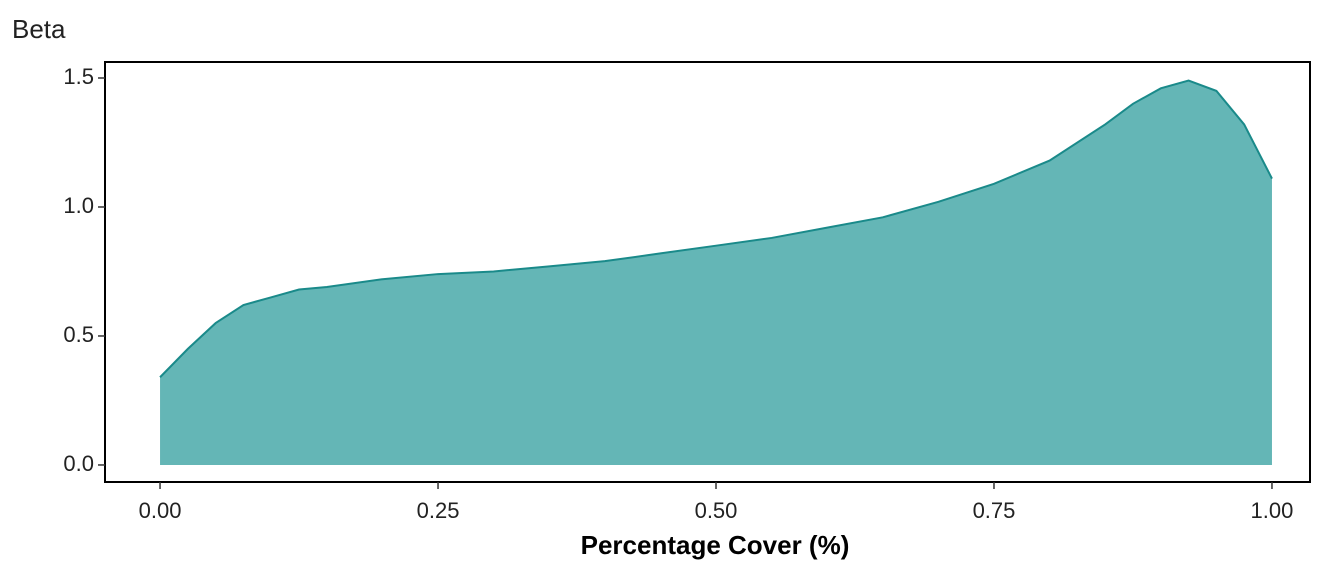 The height and width of the screenshot is (576, 1344). Describe the element at coordinates (78, 463) in the screenshot. I see `y-tick-label: 0.0` at that location.